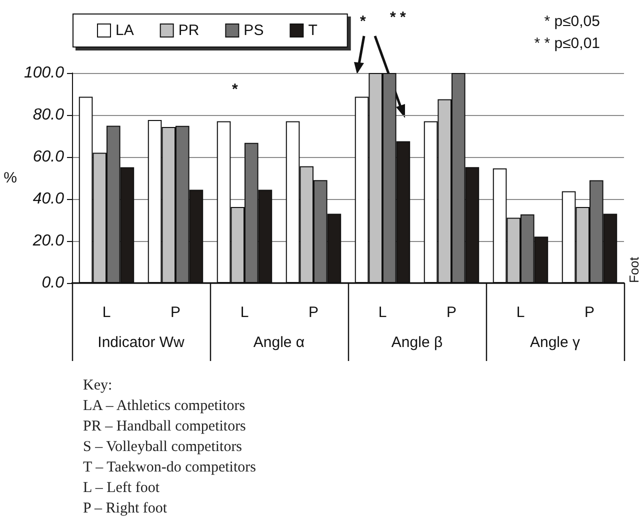  Describe the element at coordinates (254, 30) in the screenshot. I see `legend-label: PS` at that location.